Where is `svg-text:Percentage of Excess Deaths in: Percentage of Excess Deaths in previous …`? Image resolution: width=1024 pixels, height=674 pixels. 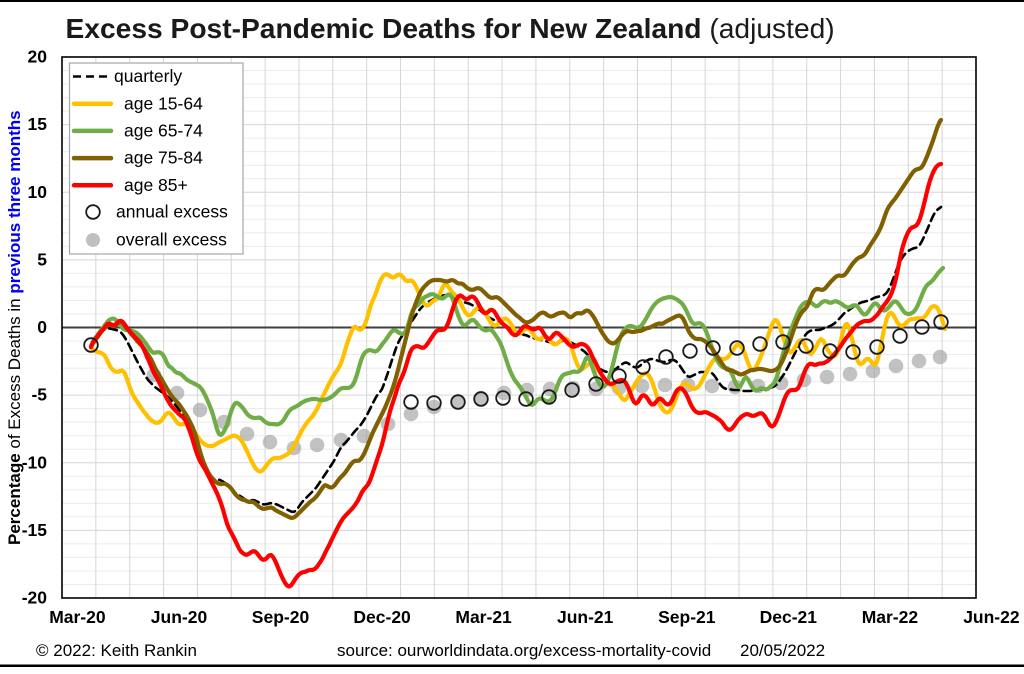 svg-text:Percentage of Excess Deaths in: Percentage of Excess Deaths in previous … is located at coordinates (14, 327).